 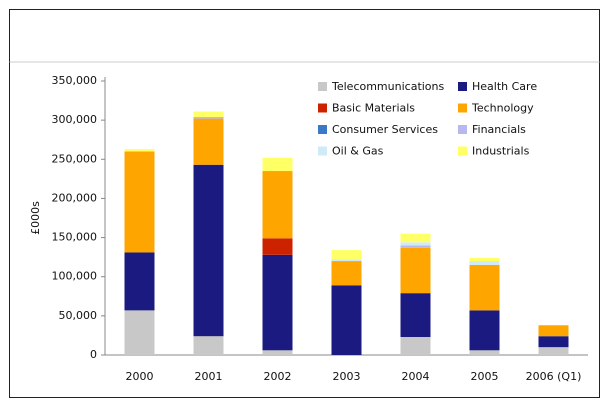 What do you see at coordinates (554, 376) in the screenshot?
I see `x-tick-label: 2006 (Q1)` at bounding box center [554, 376].